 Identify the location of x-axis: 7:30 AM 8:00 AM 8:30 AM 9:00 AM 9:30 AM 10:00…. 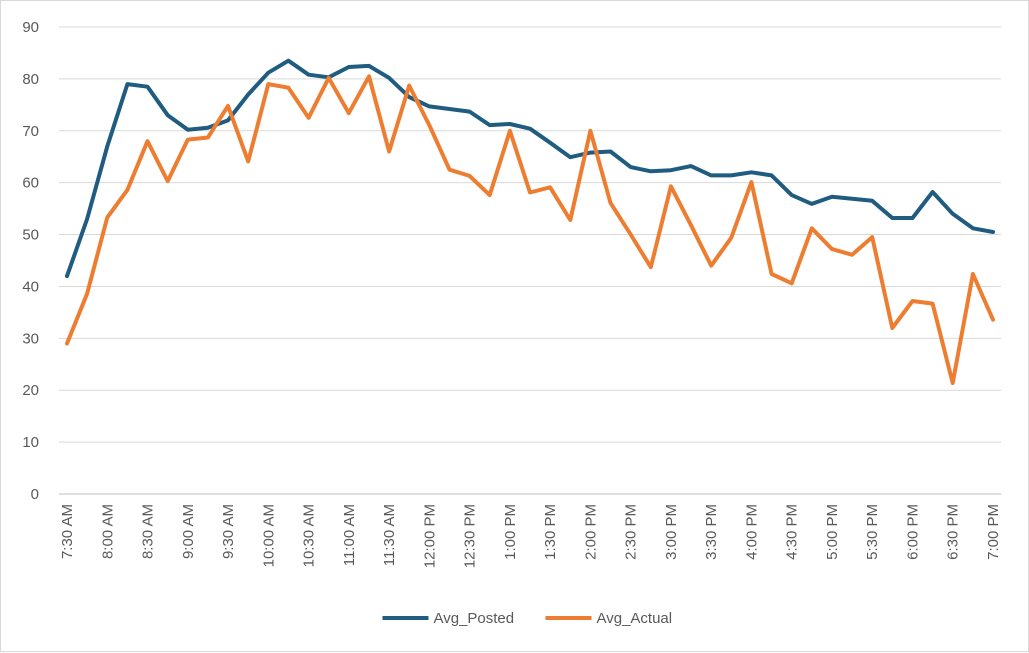
(530, 536).